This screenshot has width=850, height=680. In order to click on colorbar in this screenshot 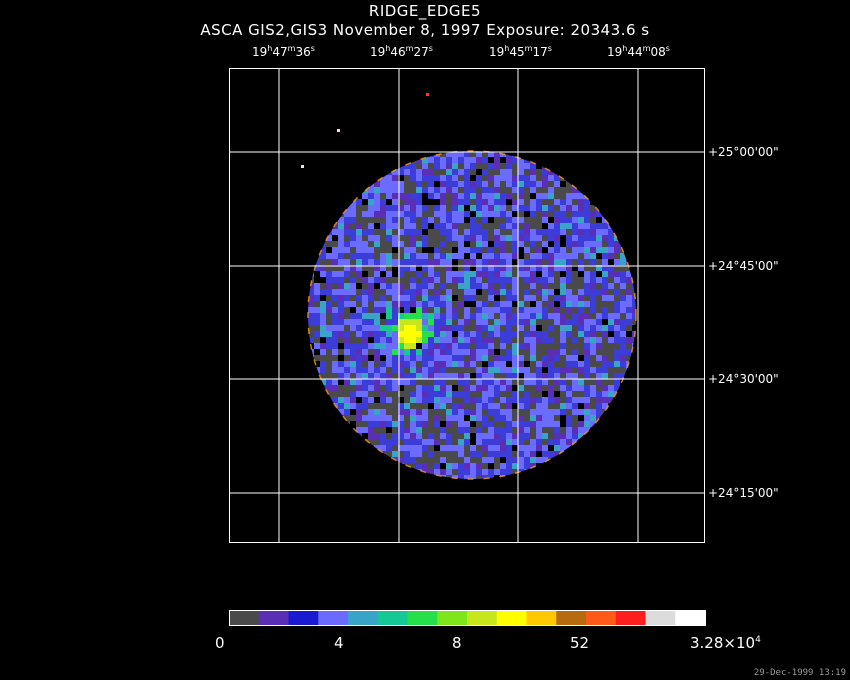, I will do `click(467, 618)`.